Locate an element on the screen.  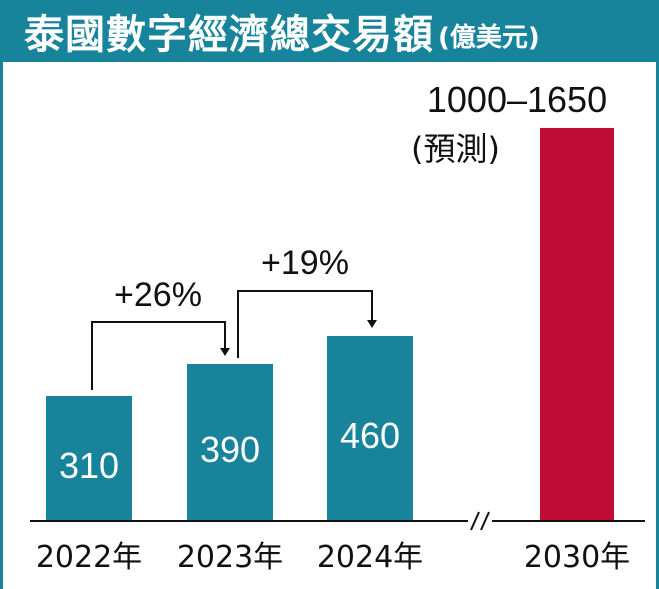
tick-label: 2022年 is located at coordinates (89, 557).